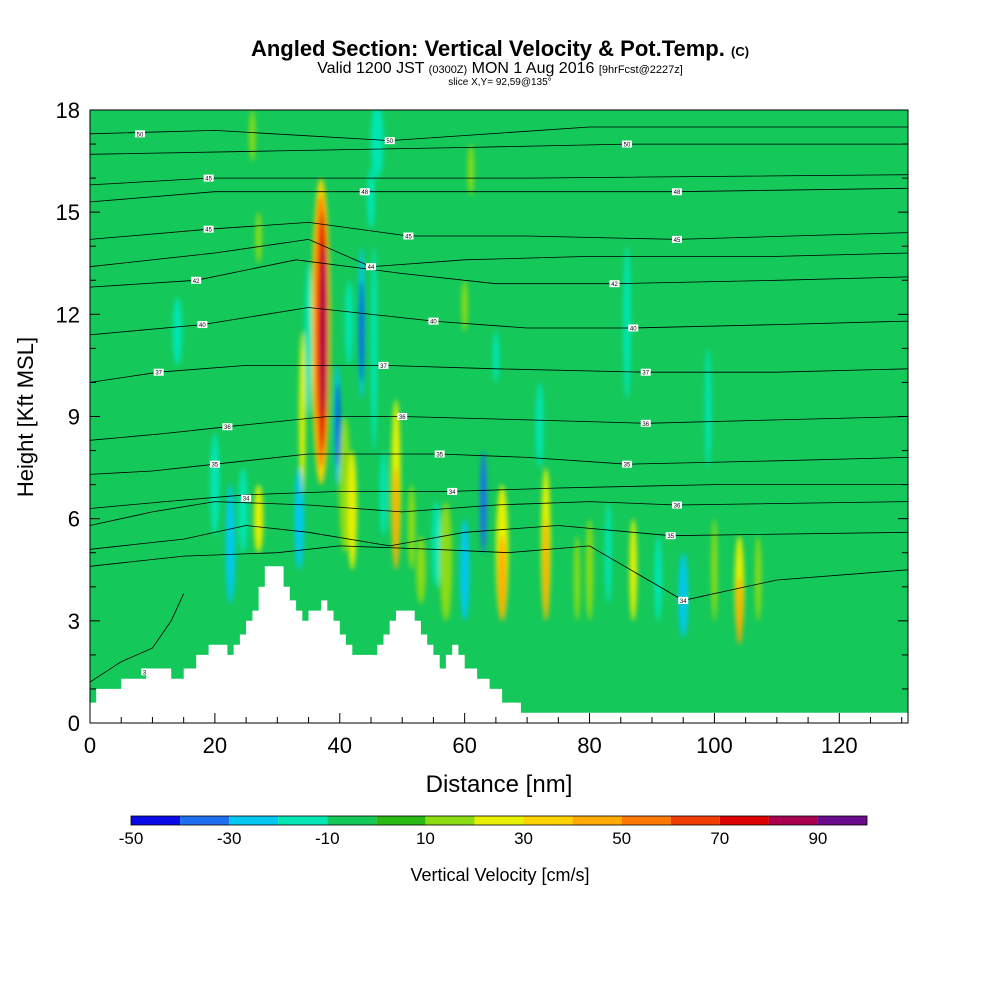 This screenshot has height=1000, width=1000. Describe the element at coordinates (523, 838) in the screenshot. I see `colorbar-tick-label: 30` at that location.